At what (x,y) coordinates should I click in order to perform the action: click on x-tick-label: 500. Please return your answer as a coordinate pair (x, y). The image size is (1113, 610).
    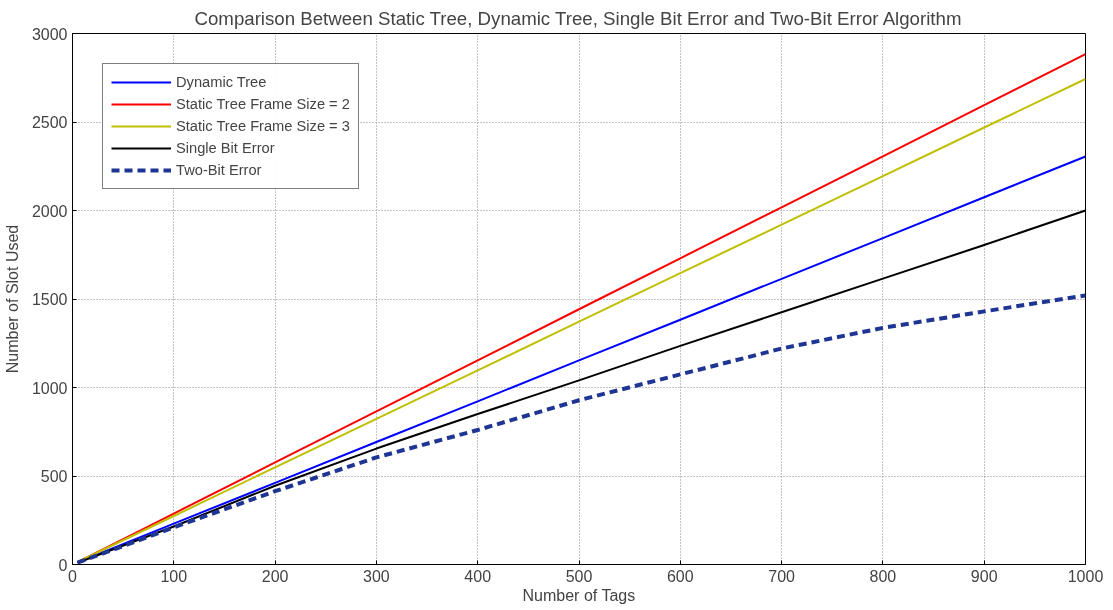
    Looking at the image, I should click on (579, 576).